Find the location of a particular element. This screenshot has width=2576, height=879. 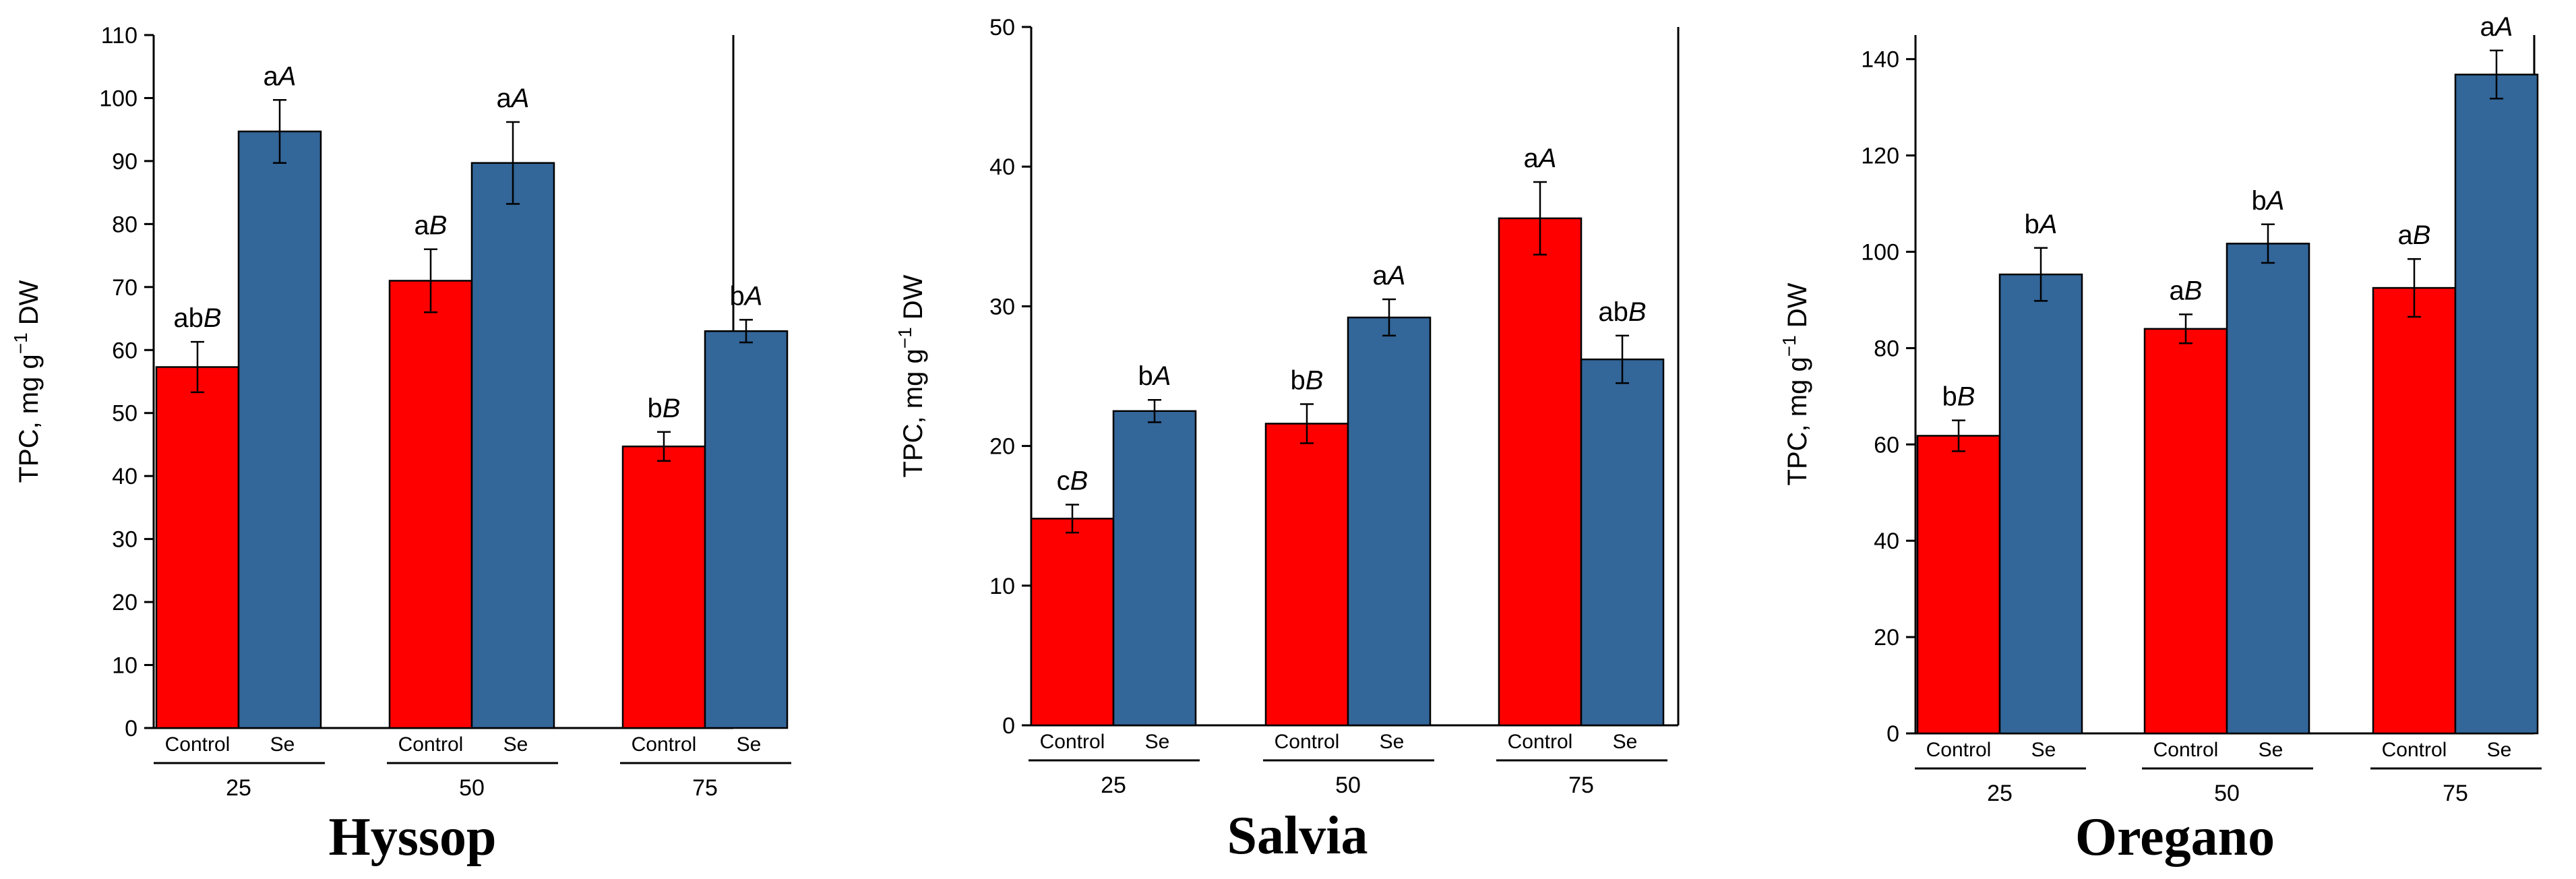

y-tick-label: 140 is located at coordinates (1880, 60).